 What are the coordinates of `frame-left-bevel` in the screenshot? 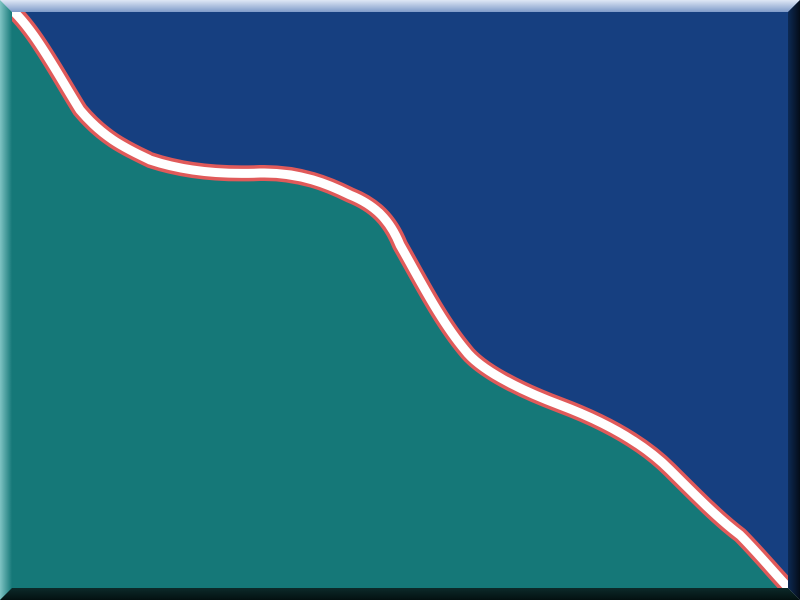 It's located at (6, 300).